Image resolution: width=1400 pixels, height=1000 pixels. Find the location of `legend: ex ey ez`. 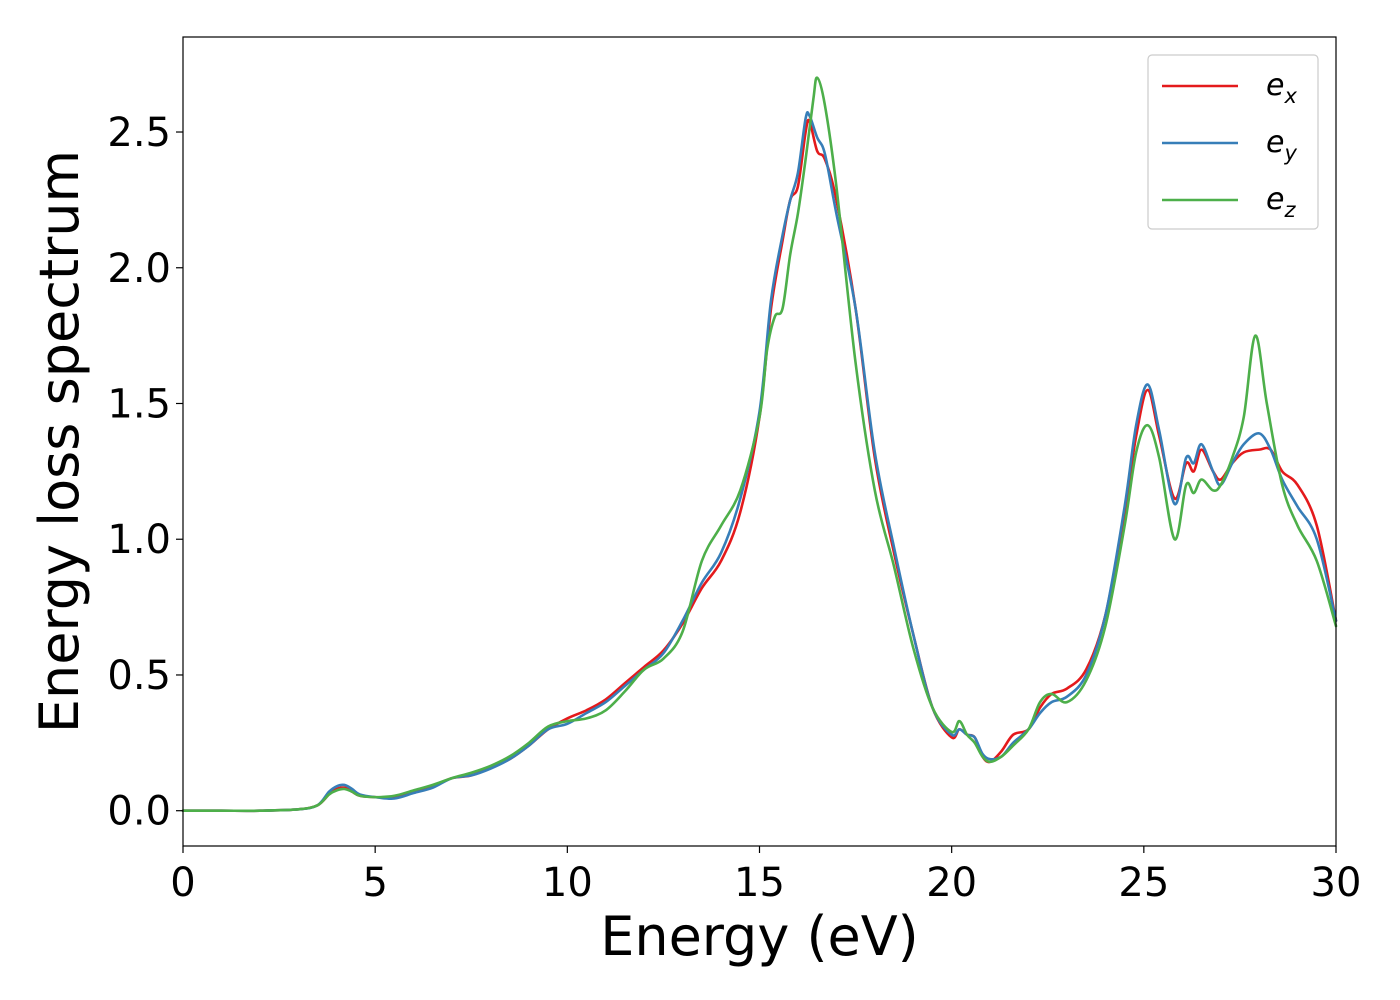

legend: ex ey ez is located at coordinates (1233, 142).